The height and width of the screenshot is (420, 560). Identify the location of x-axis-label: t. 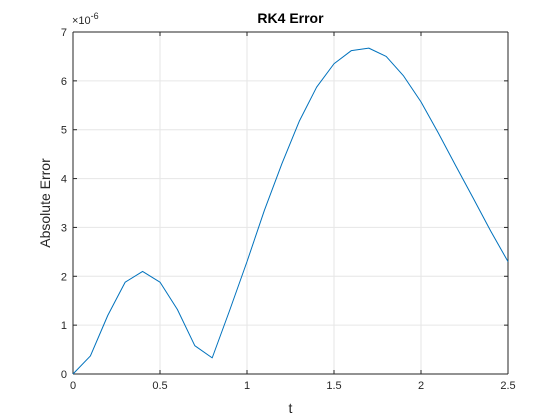
(291, 408).